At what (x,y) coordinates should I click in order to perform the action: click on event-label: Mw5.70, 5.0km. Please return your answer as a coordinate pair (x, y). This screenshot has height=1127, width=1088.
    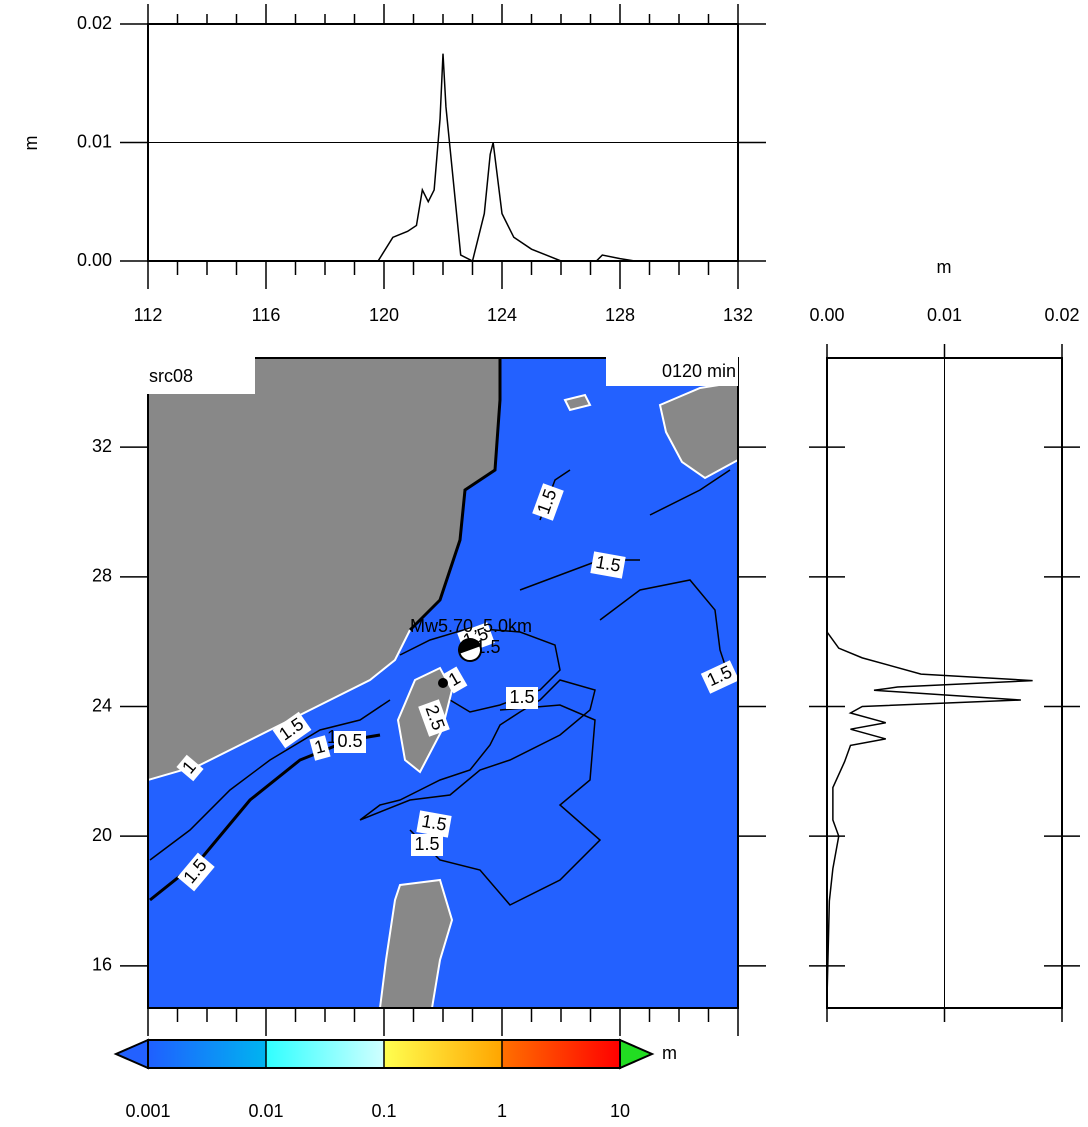
    Looking at the image, I should click on (471, 626).